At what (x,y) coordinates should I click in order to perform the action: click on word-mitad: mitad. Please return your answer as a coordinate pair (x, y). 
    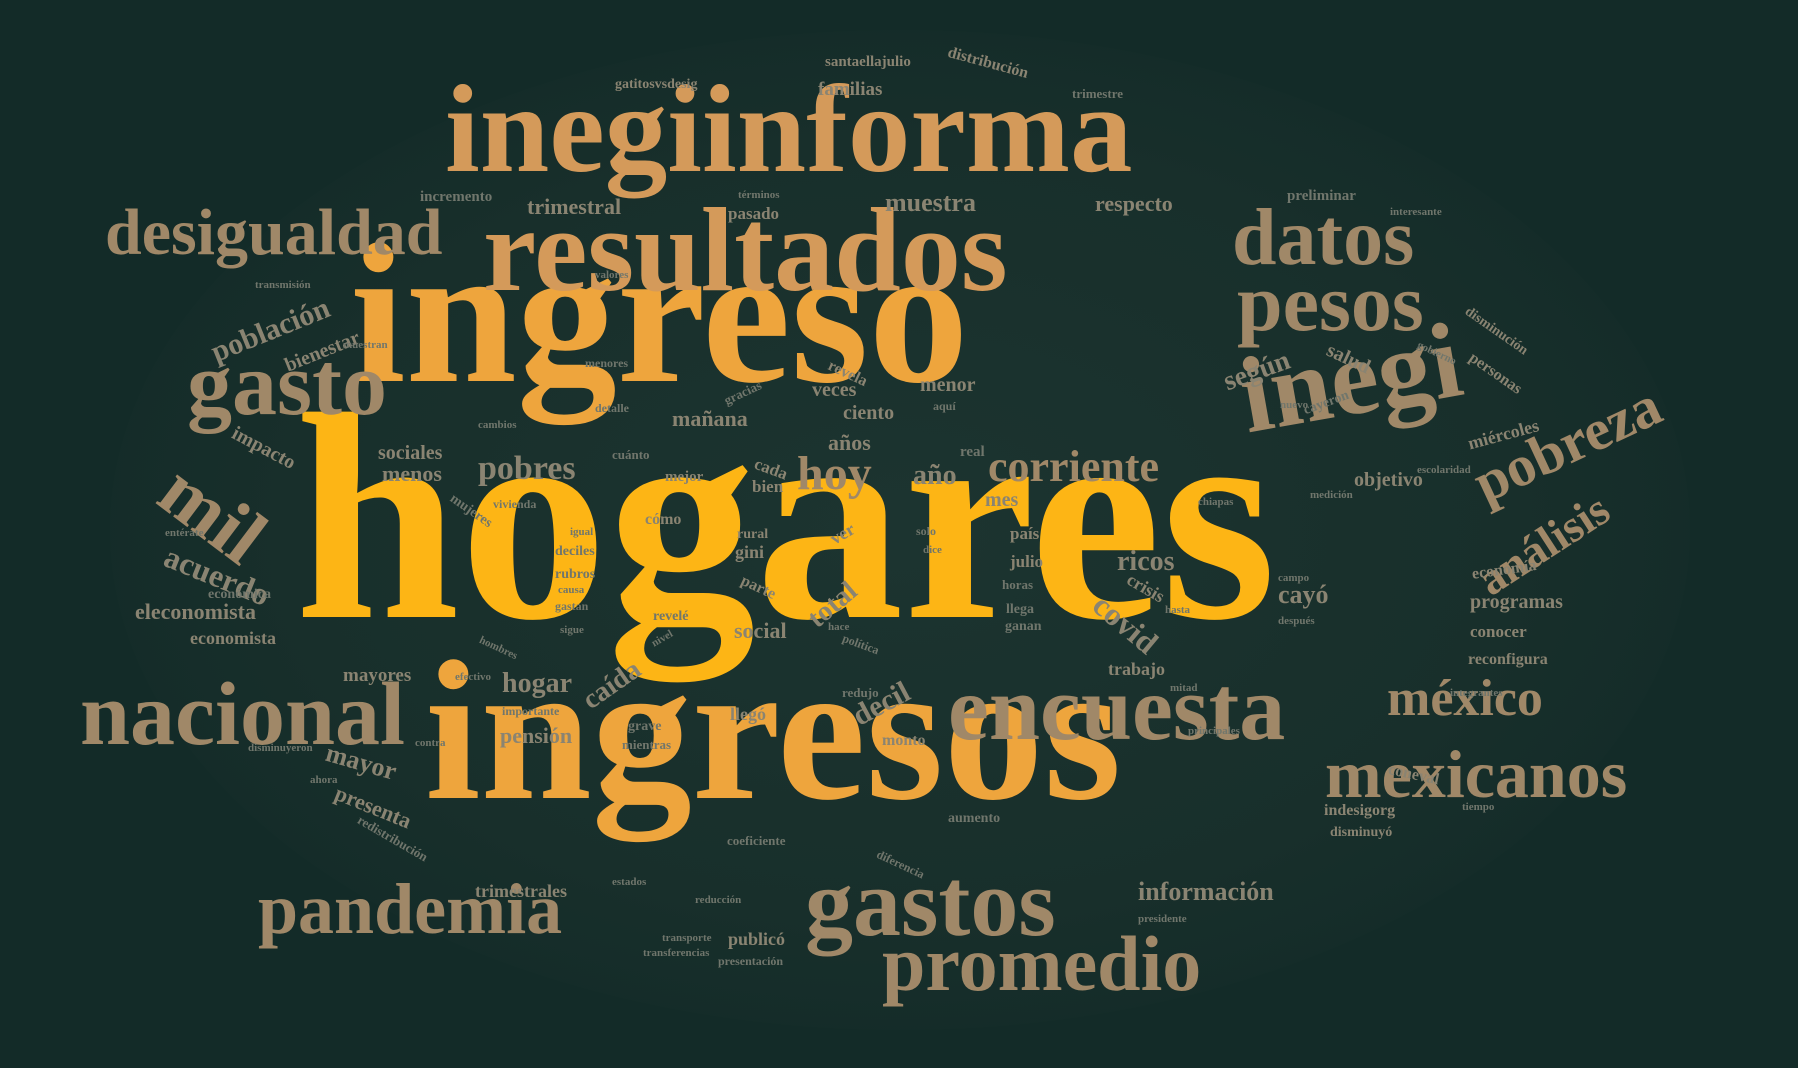
    Looking at the image, I should click on (1184, 688).